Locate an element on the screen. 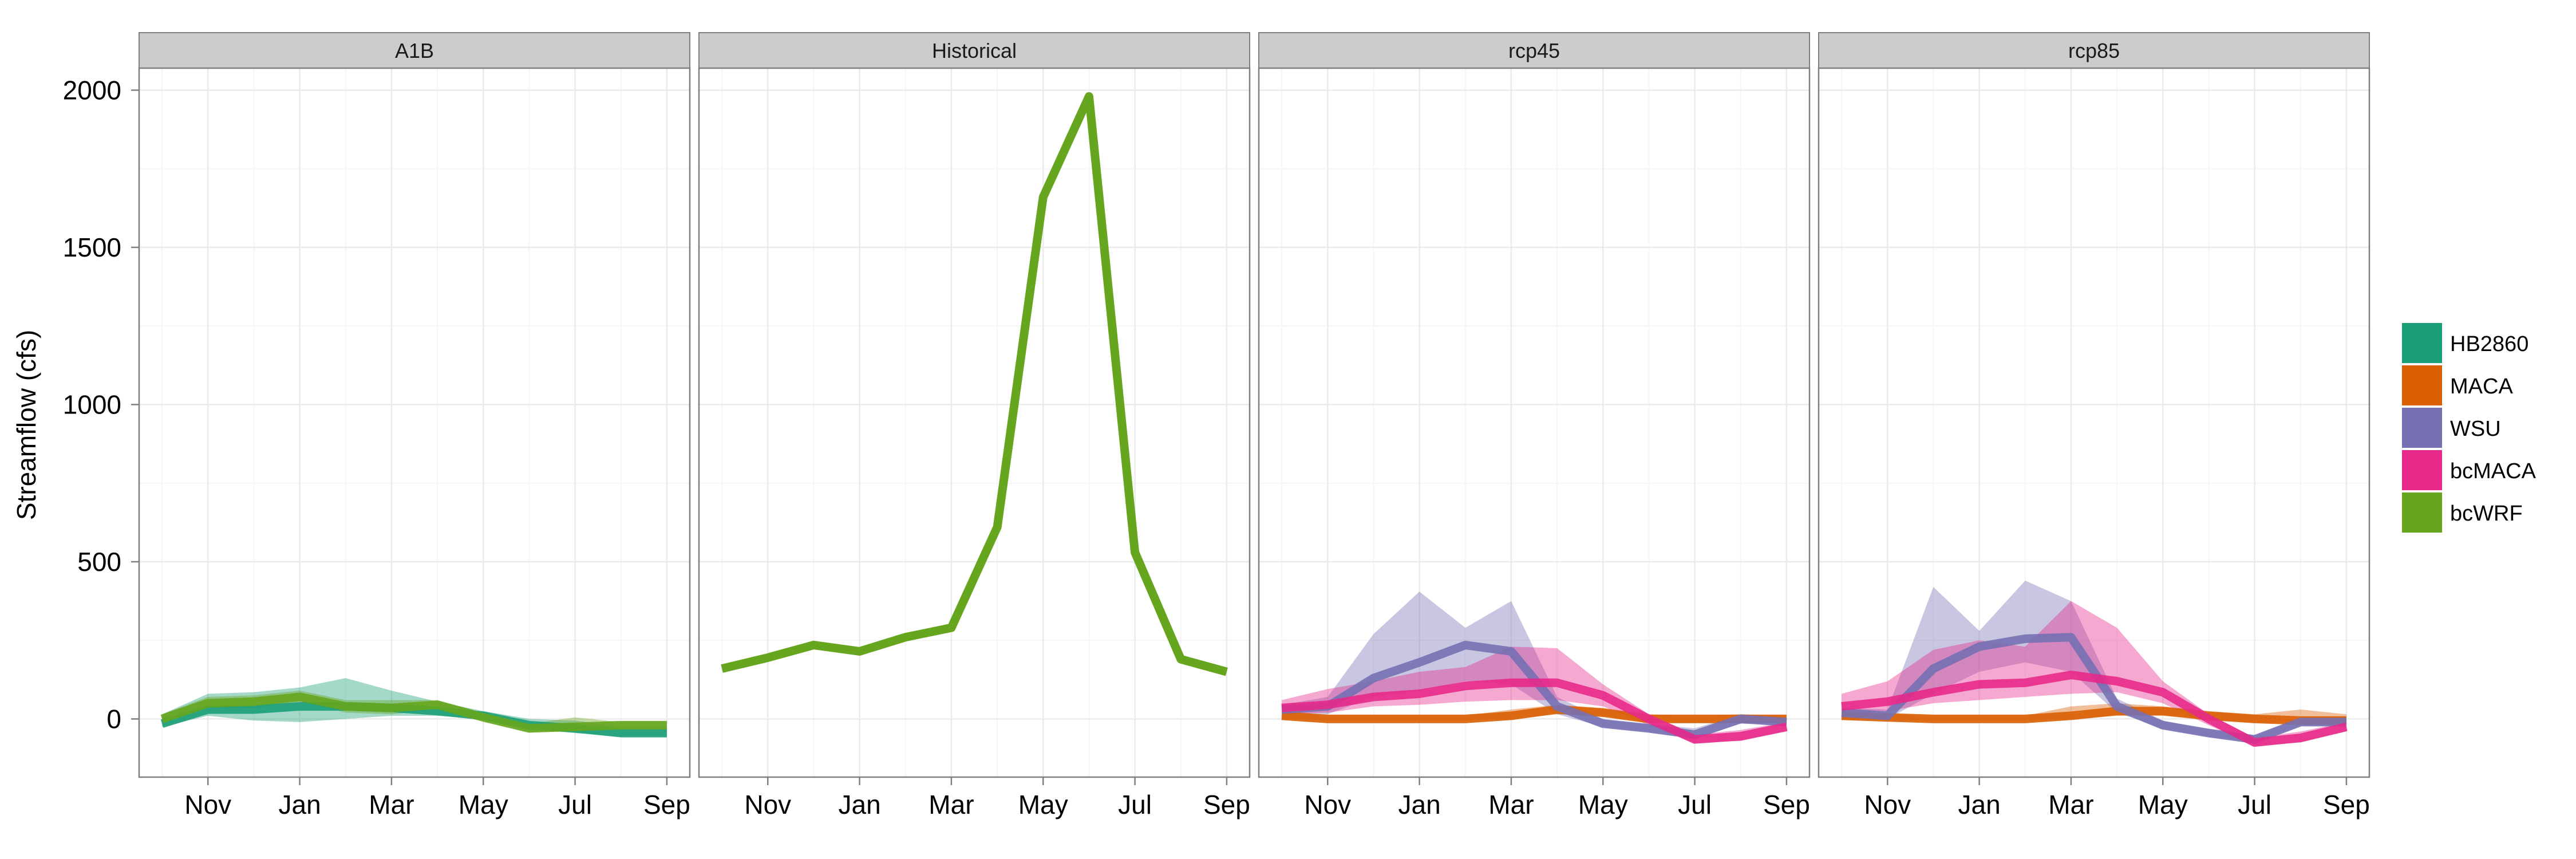  series-line-wsu is located at coordinates (2093, 688).